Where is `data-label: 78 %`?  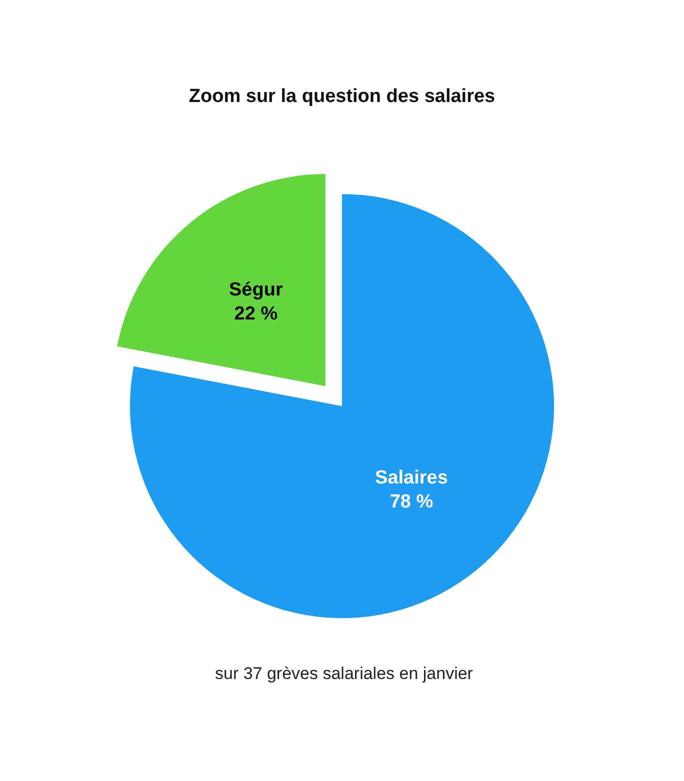
data-label: 78 % is located at coordinates (412, 502).